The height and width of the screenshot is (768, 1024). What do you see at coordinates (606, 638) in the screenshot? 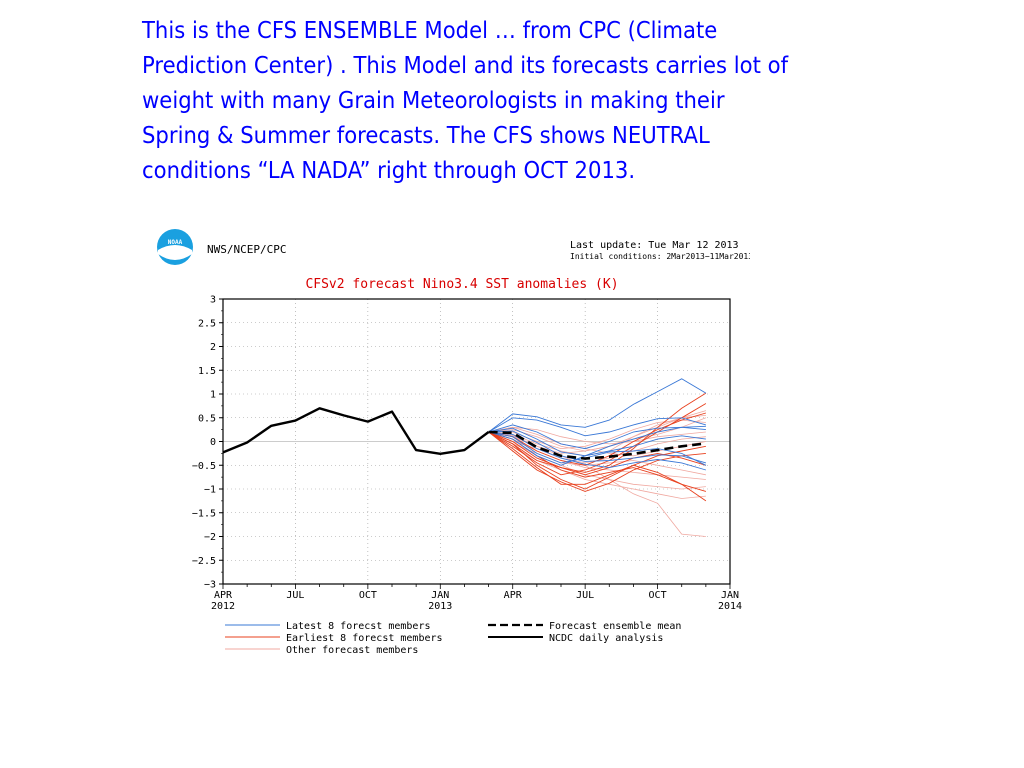
I see `legend-label-analysis: NCDC daily analysis` at bounding box center [606, 638].